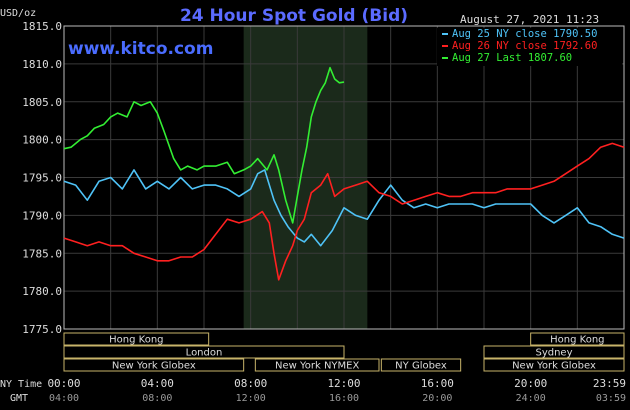  Describe the element at coordinates (531, 398) in the screenshot. I see `gmt-tick: 24:00` at that location.